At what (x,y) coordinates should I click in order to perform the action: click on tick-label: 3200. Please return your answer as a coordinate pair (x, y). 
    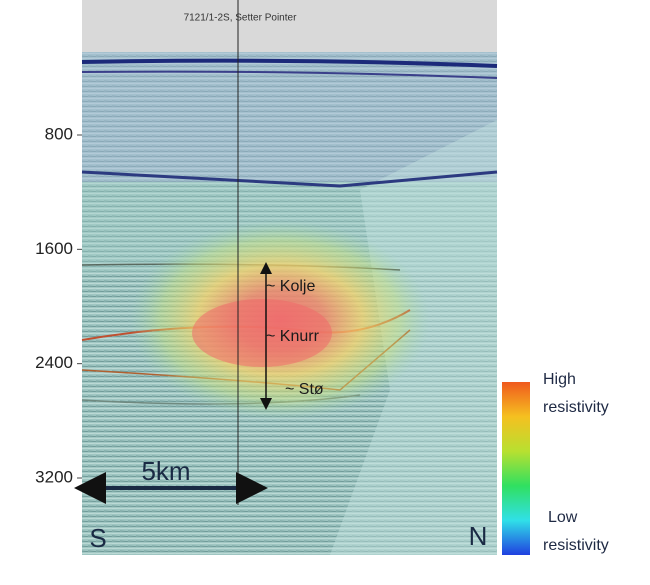
    Looking at the image, I should click on (54, 476).